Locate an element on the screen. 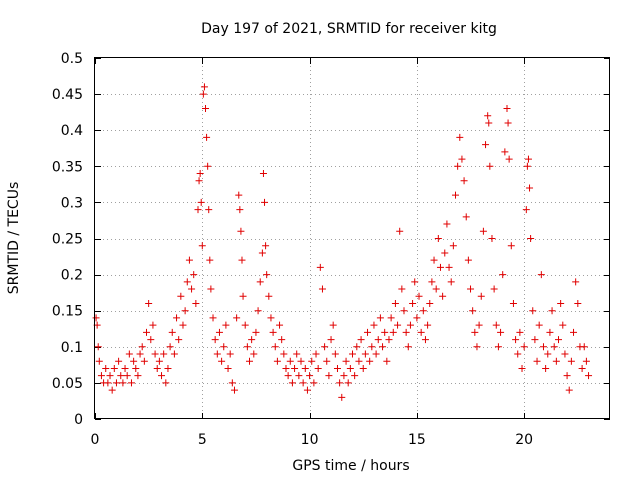  y-tick-label: 0.3 is located at coordinates (72, 203).